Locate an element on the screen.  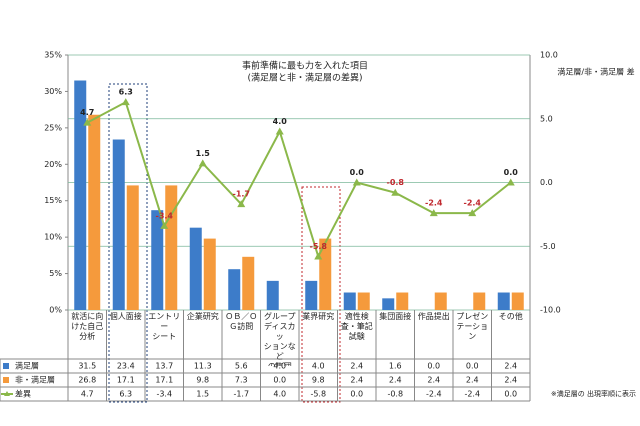
category-cell: 適性検 査・筆記 試験 is located at coordinates (356, 326).